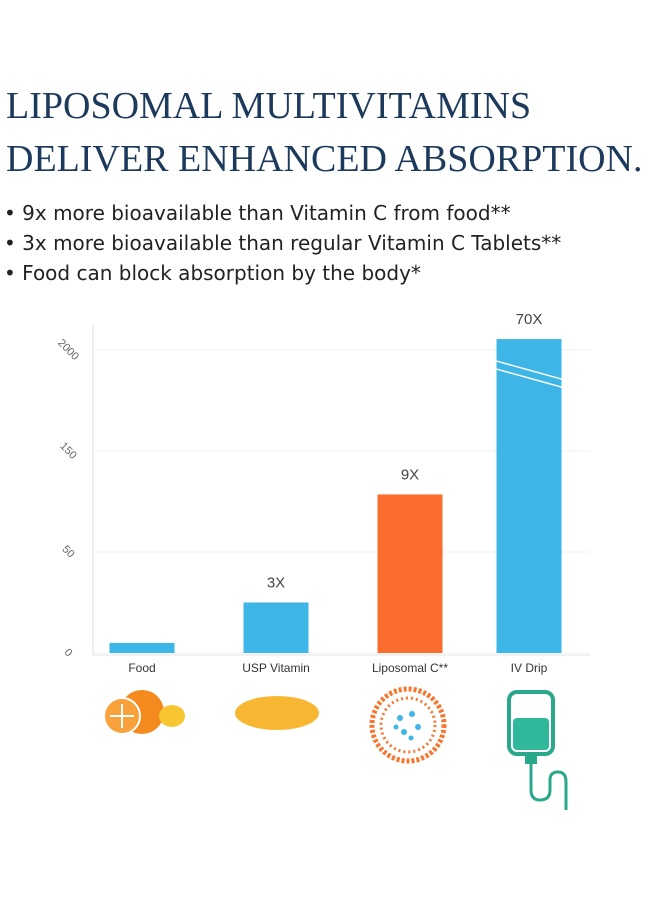  Describe the element at coordinates (144, 712) in the screenshot. I see `orange-icon` at that location.